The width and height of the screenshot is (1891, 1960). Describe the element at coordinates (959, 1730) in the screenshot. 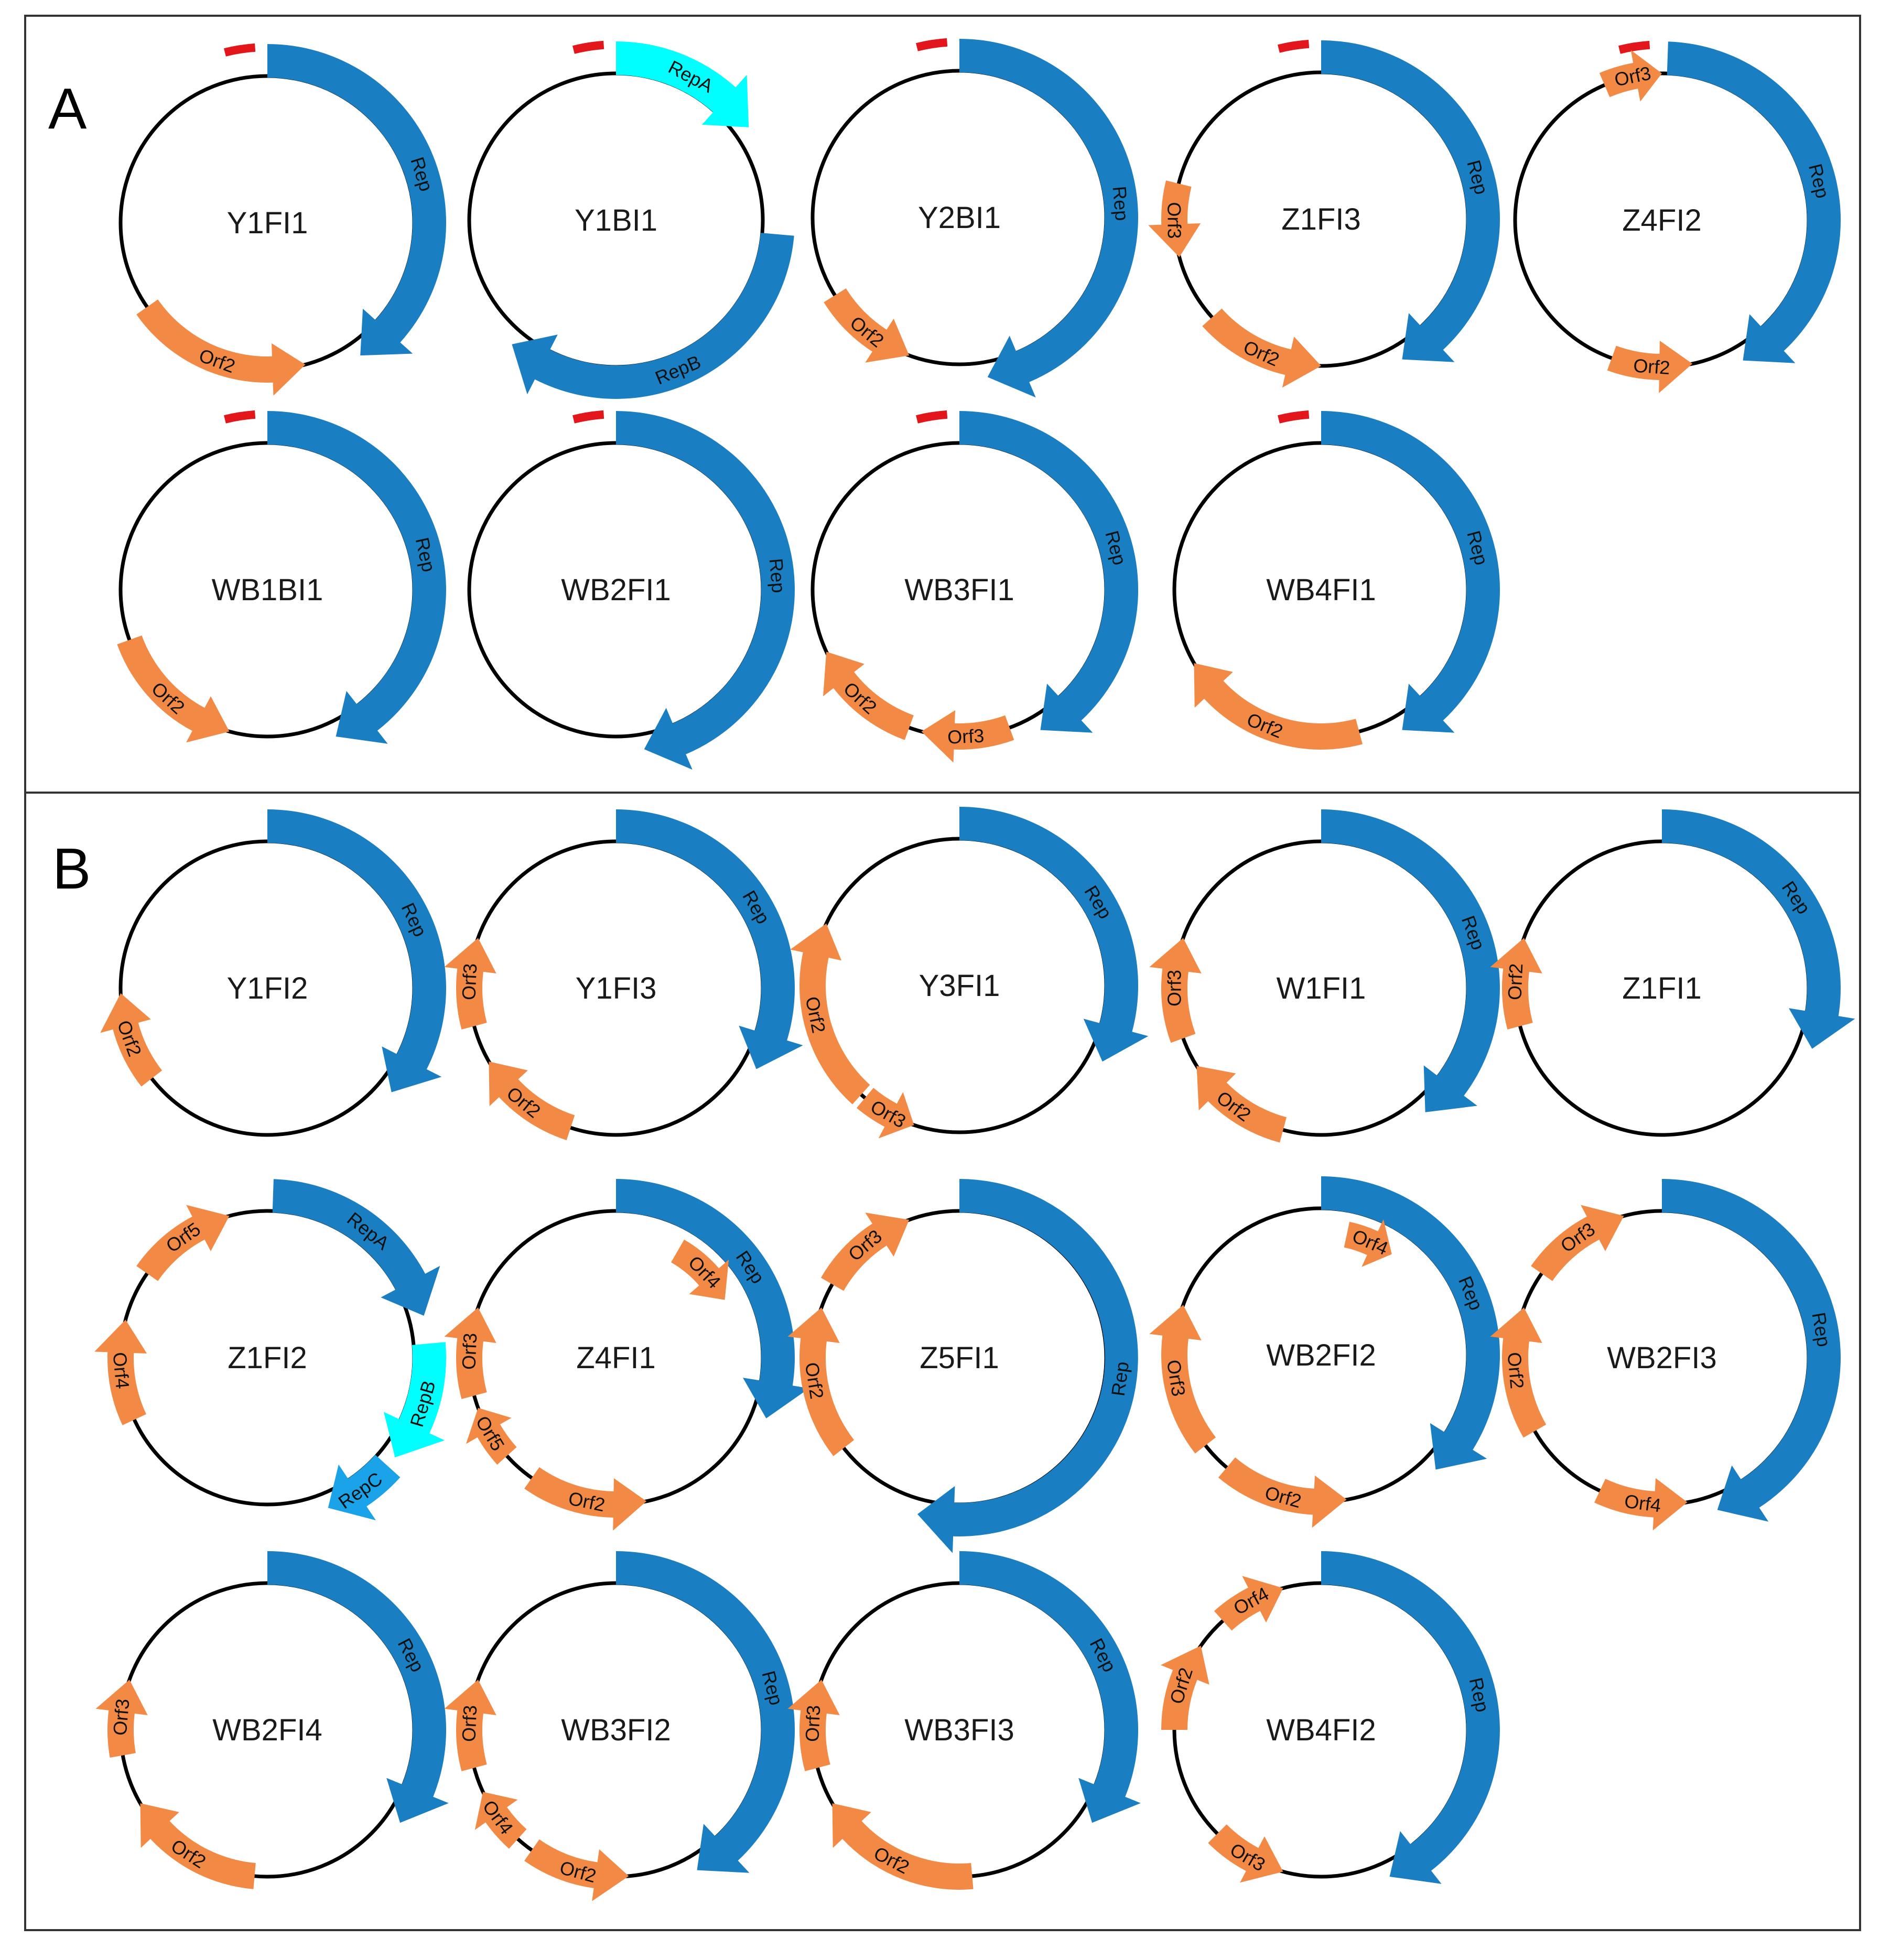

I see `plasmid-name: WB3FI3` at that location.